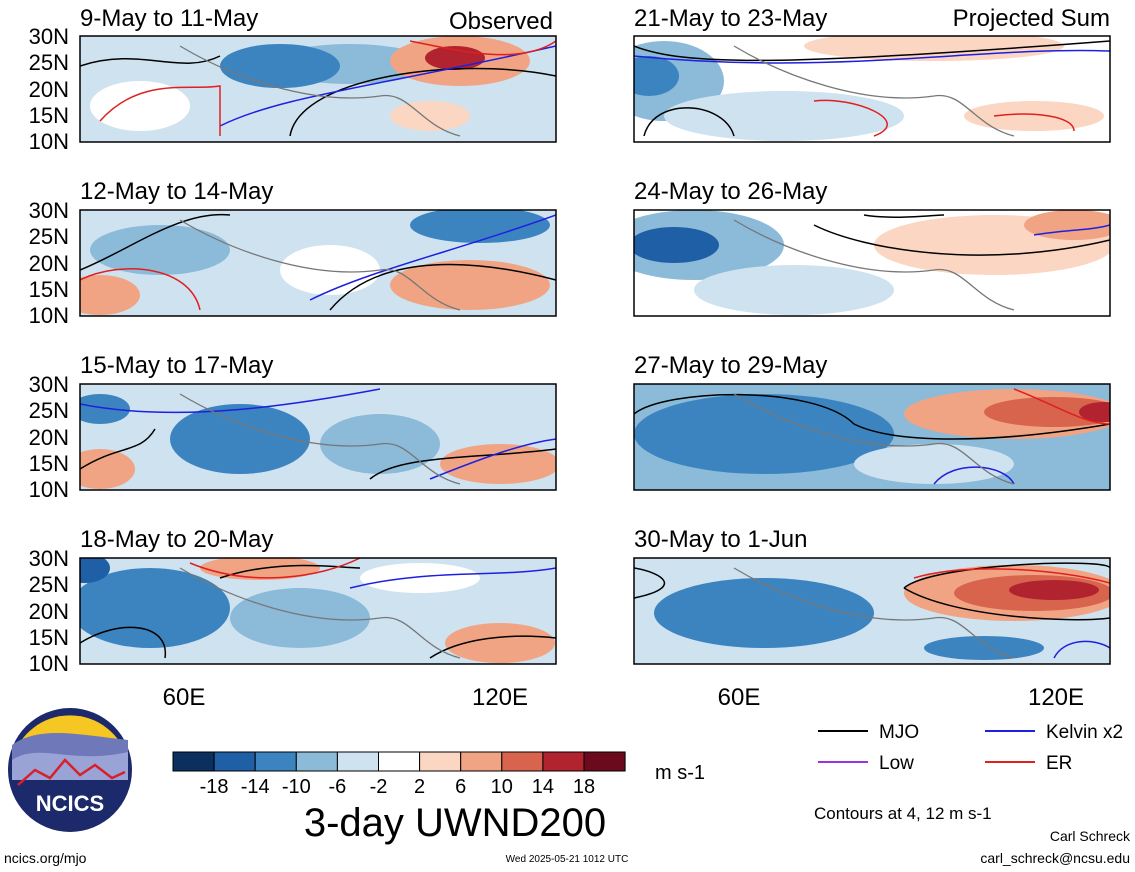 This screenshot has width=1135, height=872. Describe the element at coordinates (567, 859) in the screenshot. I see `footer-timestamp: Wed 2025-05-21 1012 UTC` at that location.